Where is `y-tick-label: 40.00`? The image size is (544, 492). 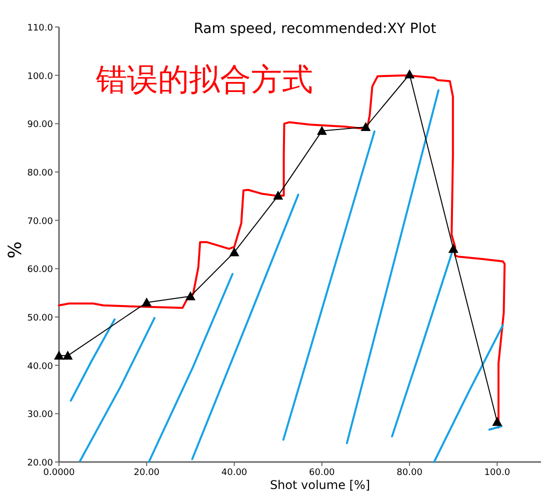
y-tick-label: 40.00 is located at coordinates (40, 367).